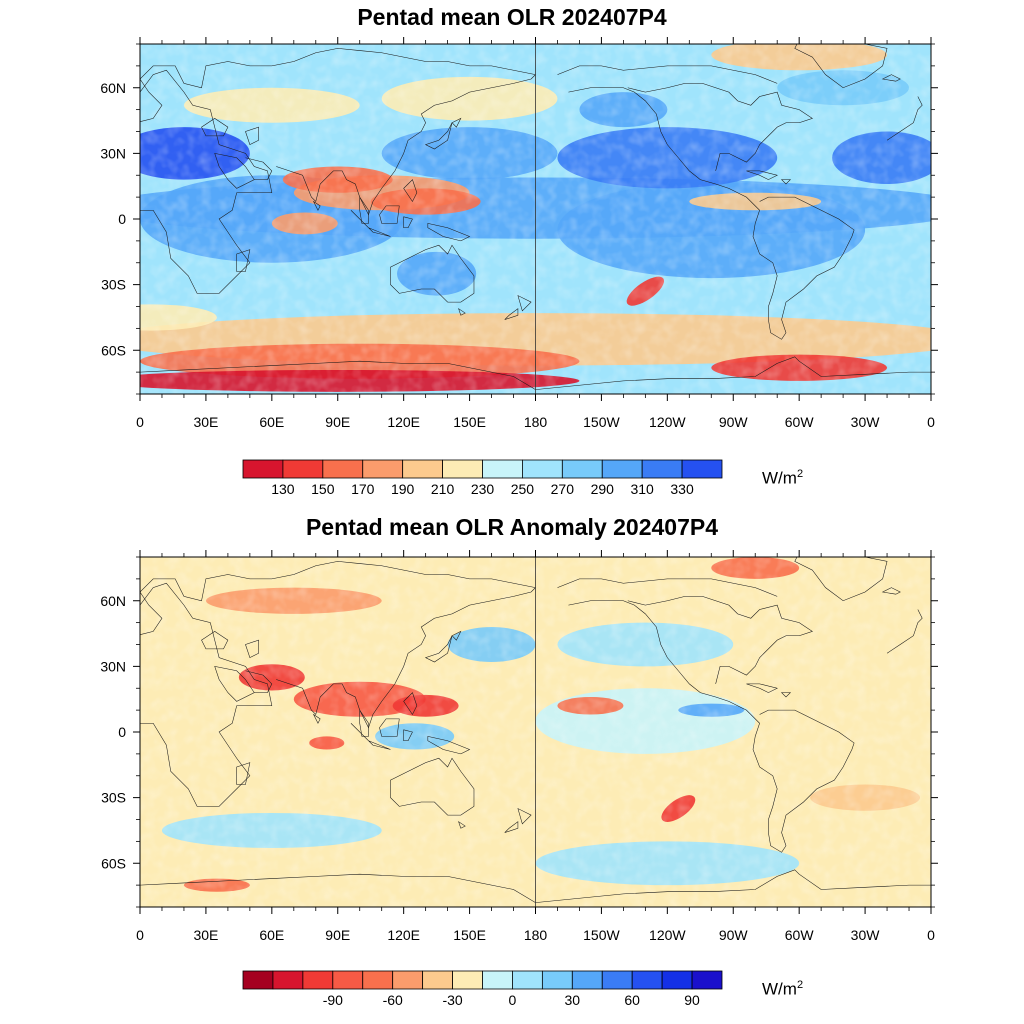 This screenshot has width=1024, height=1024. I want to click on olr-colorbar-label: 250, so click(523, 489).